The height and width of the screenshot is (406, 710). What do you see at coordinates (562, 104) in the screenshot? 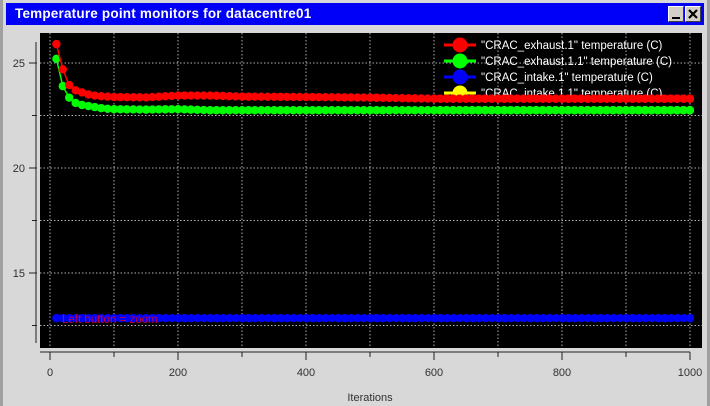
I see `series-overlay` at bounding box center [562, 104].